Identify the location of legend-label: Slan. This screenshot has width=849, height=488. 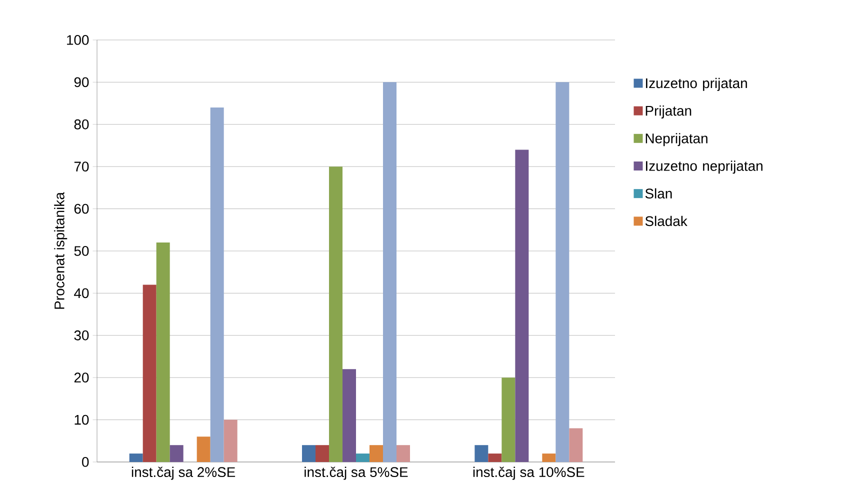
(658, 193).